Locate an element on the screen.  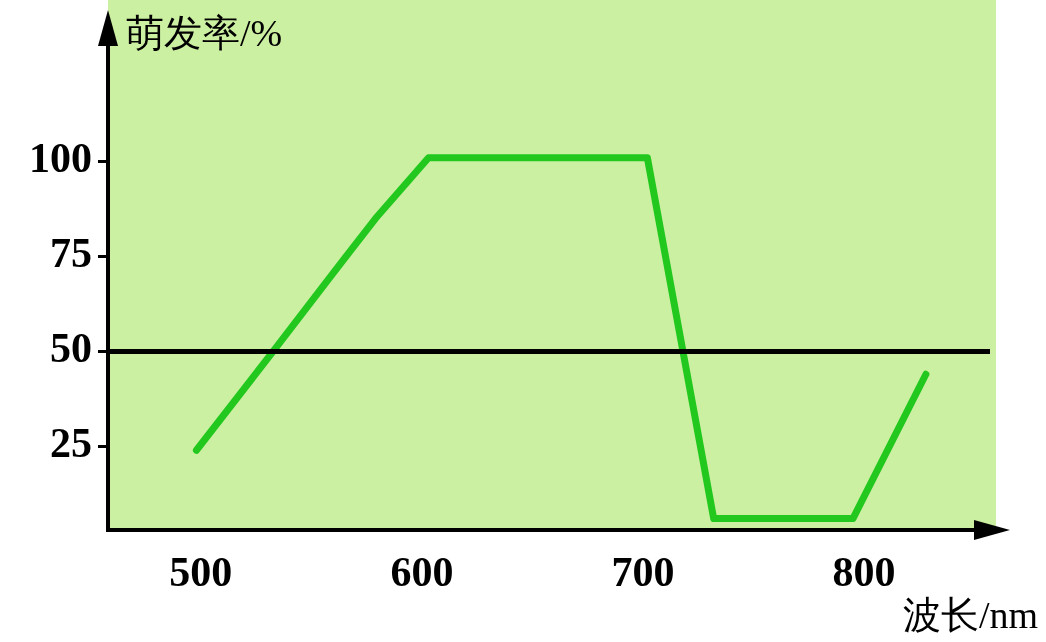
y-tick-label: 50 is located at coordinates (71, 348).